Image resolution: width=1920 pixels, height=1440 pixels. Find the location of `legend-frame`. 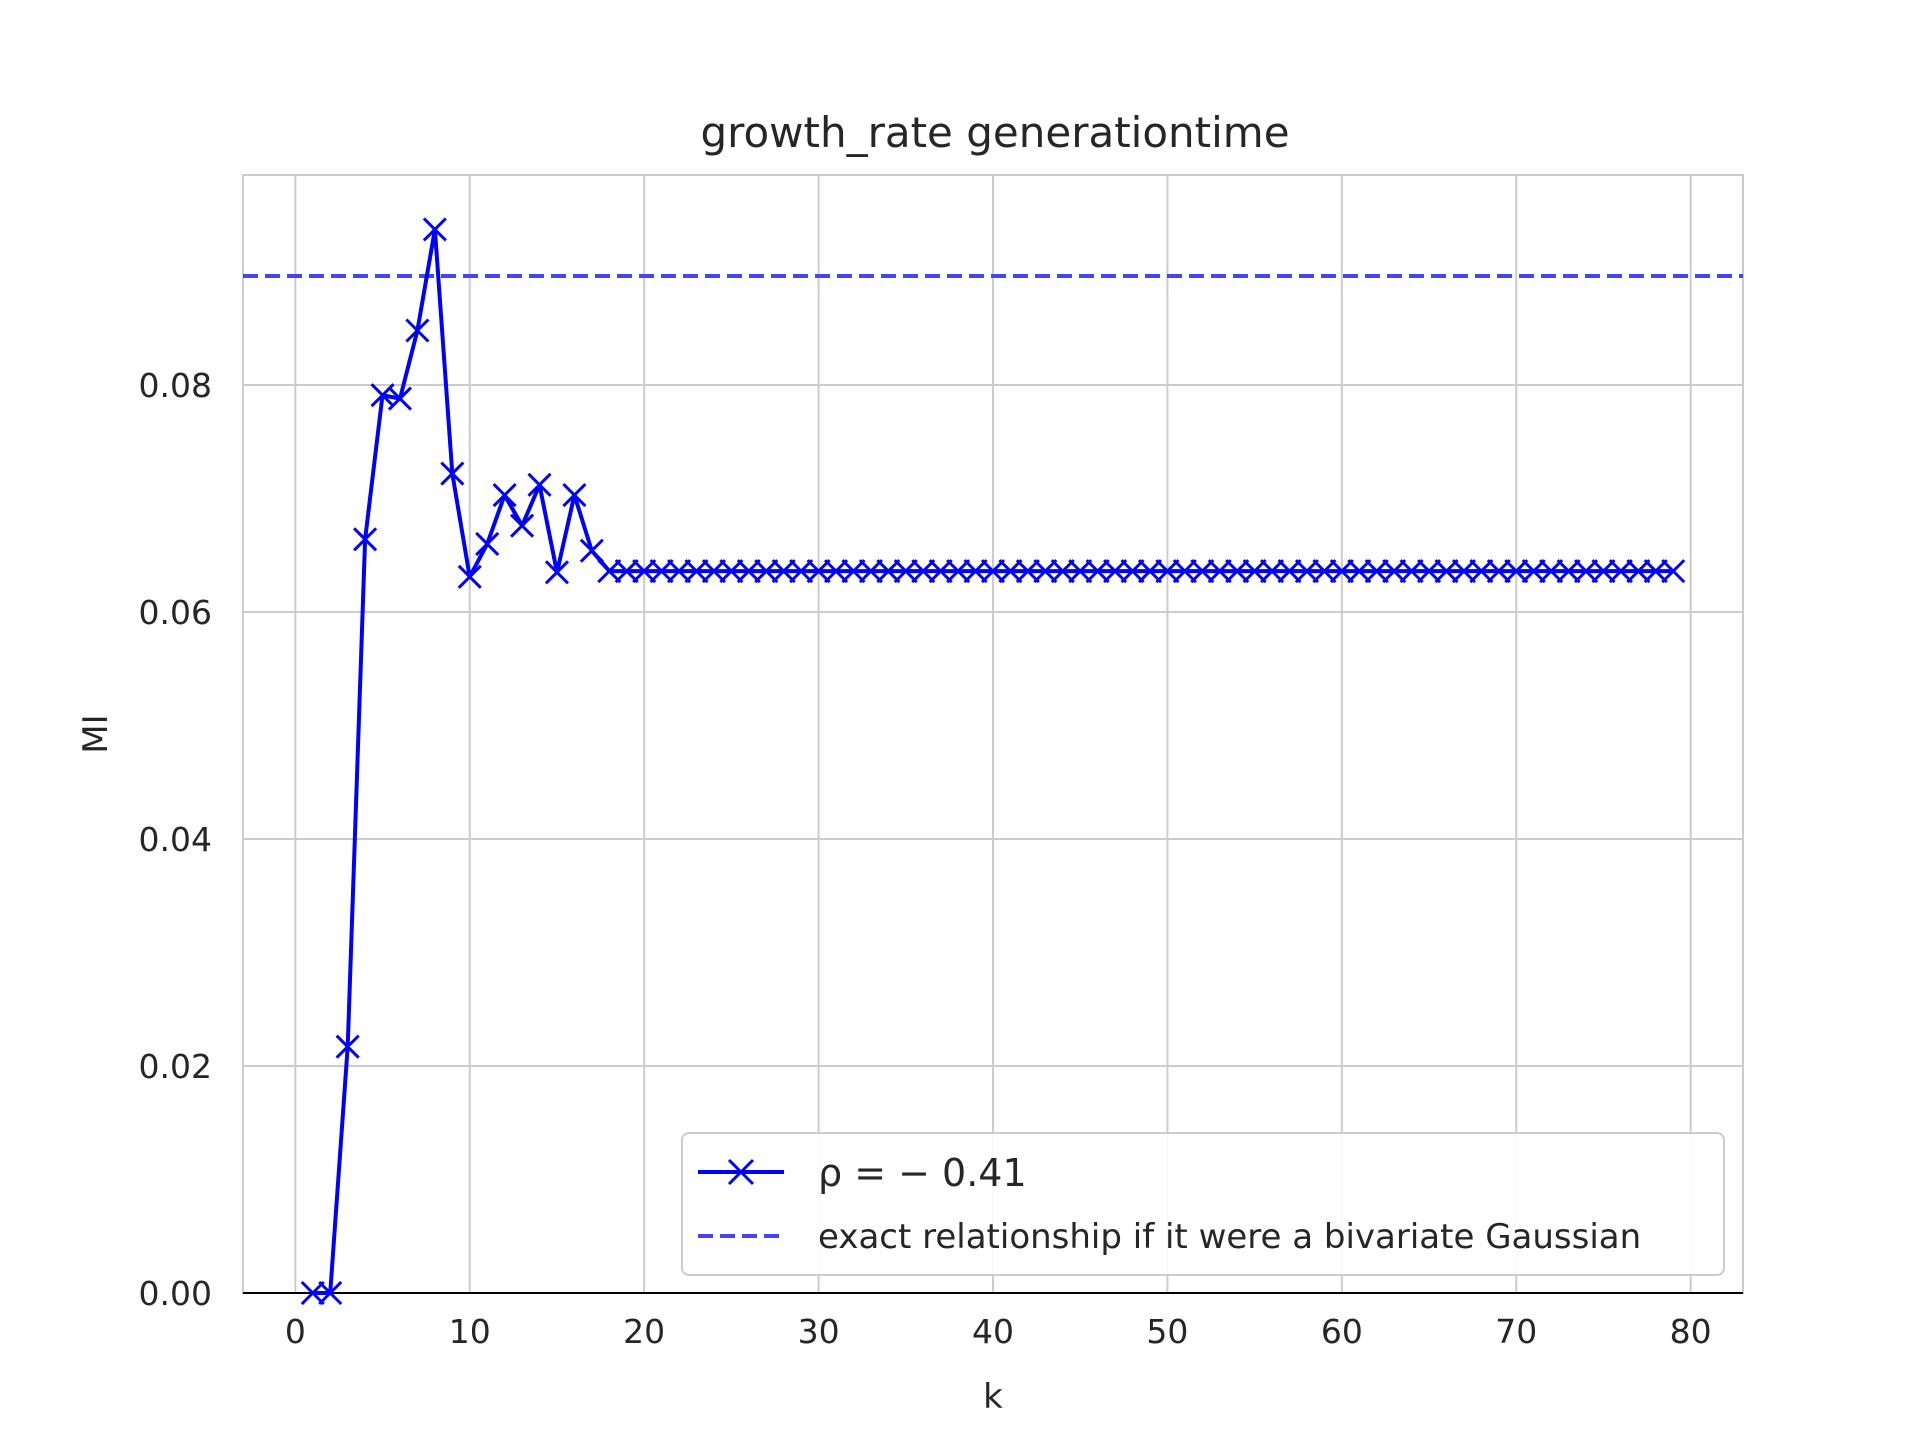

legend-frame is located at coordinates (1203, 1204).